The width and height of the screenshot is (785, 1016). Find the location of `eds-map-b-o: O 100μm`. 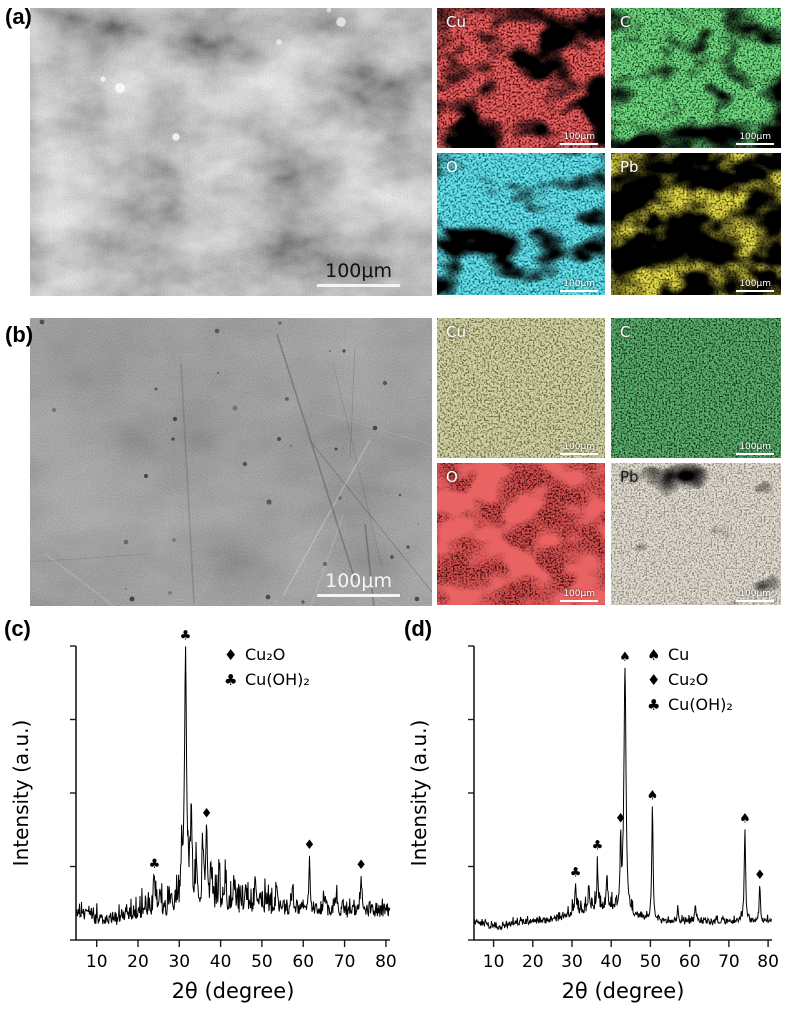

eds-map-b-o: O 100μm is located at coordinates (521, 534).